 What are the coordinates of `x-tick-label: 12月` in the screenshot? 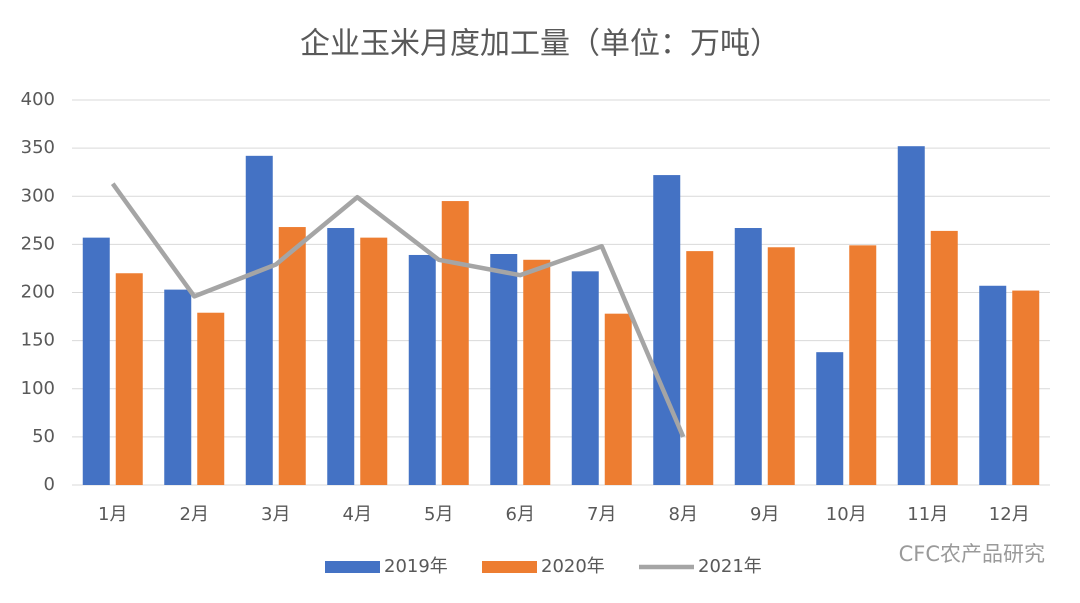 It's located at (1009, 514).